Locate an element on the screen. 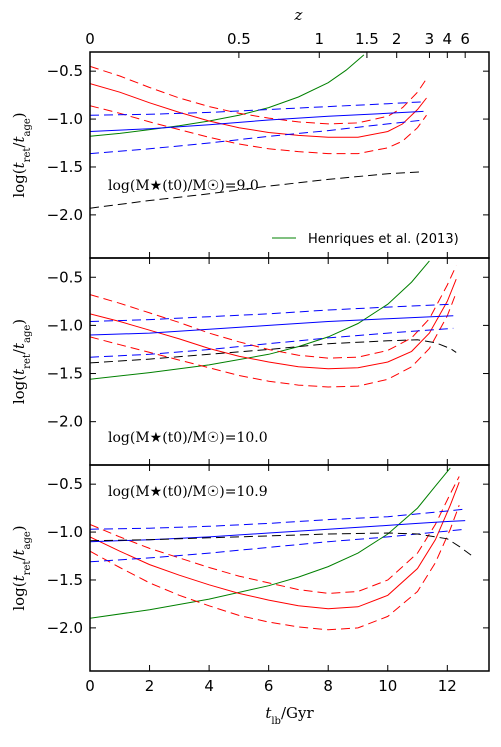 Image resolution: width=501 pixels, height=747 pixels. panel-1-series is located at coordinates (258, 131).